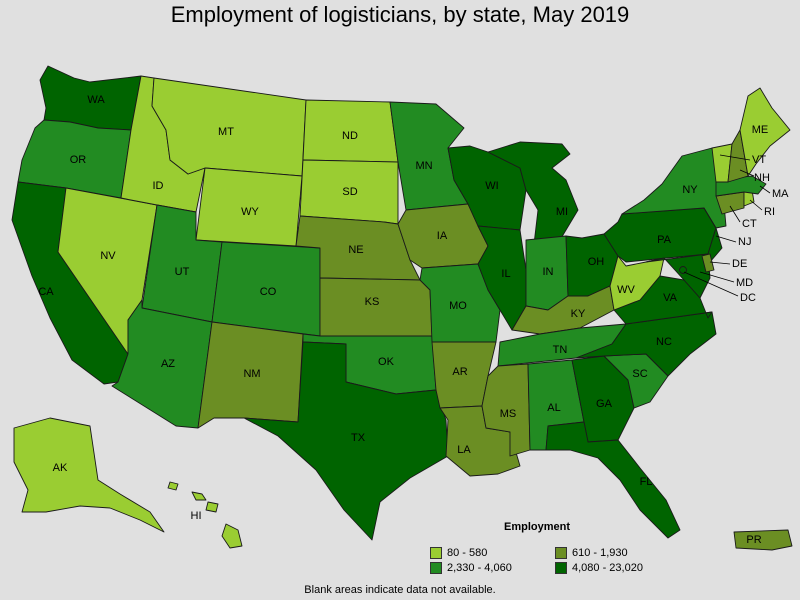  What do you see at coordinates (748, 298) in the screenshot?
I see `state-label-dc: DC` at bounding box center [748, 298].